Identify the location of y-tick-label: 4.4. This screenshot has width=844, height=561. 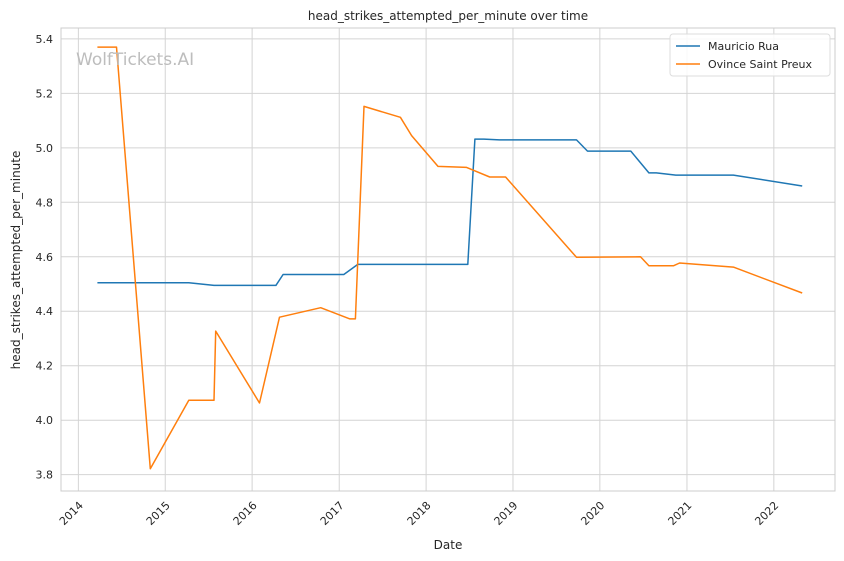
(45, 311).